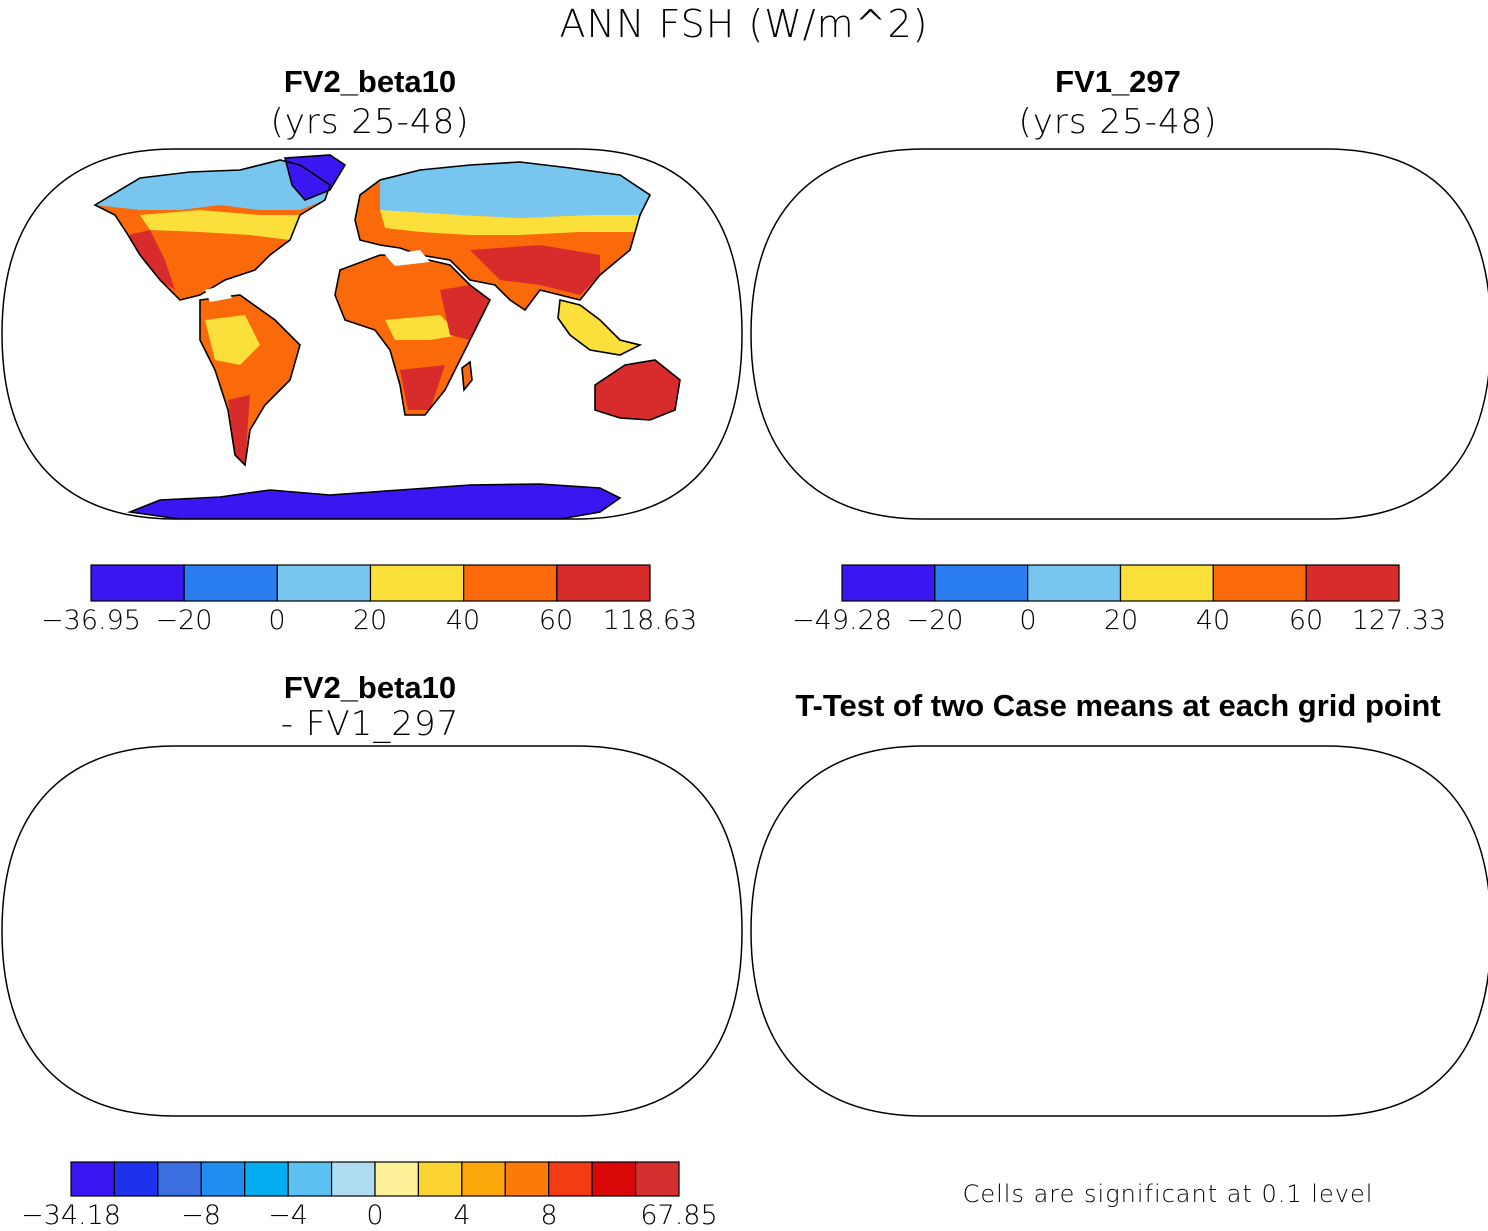 This screenshot has width=1488, height=1231. I want to click on panel2-colorbar-tick-label: 20, so click(1121, 620).